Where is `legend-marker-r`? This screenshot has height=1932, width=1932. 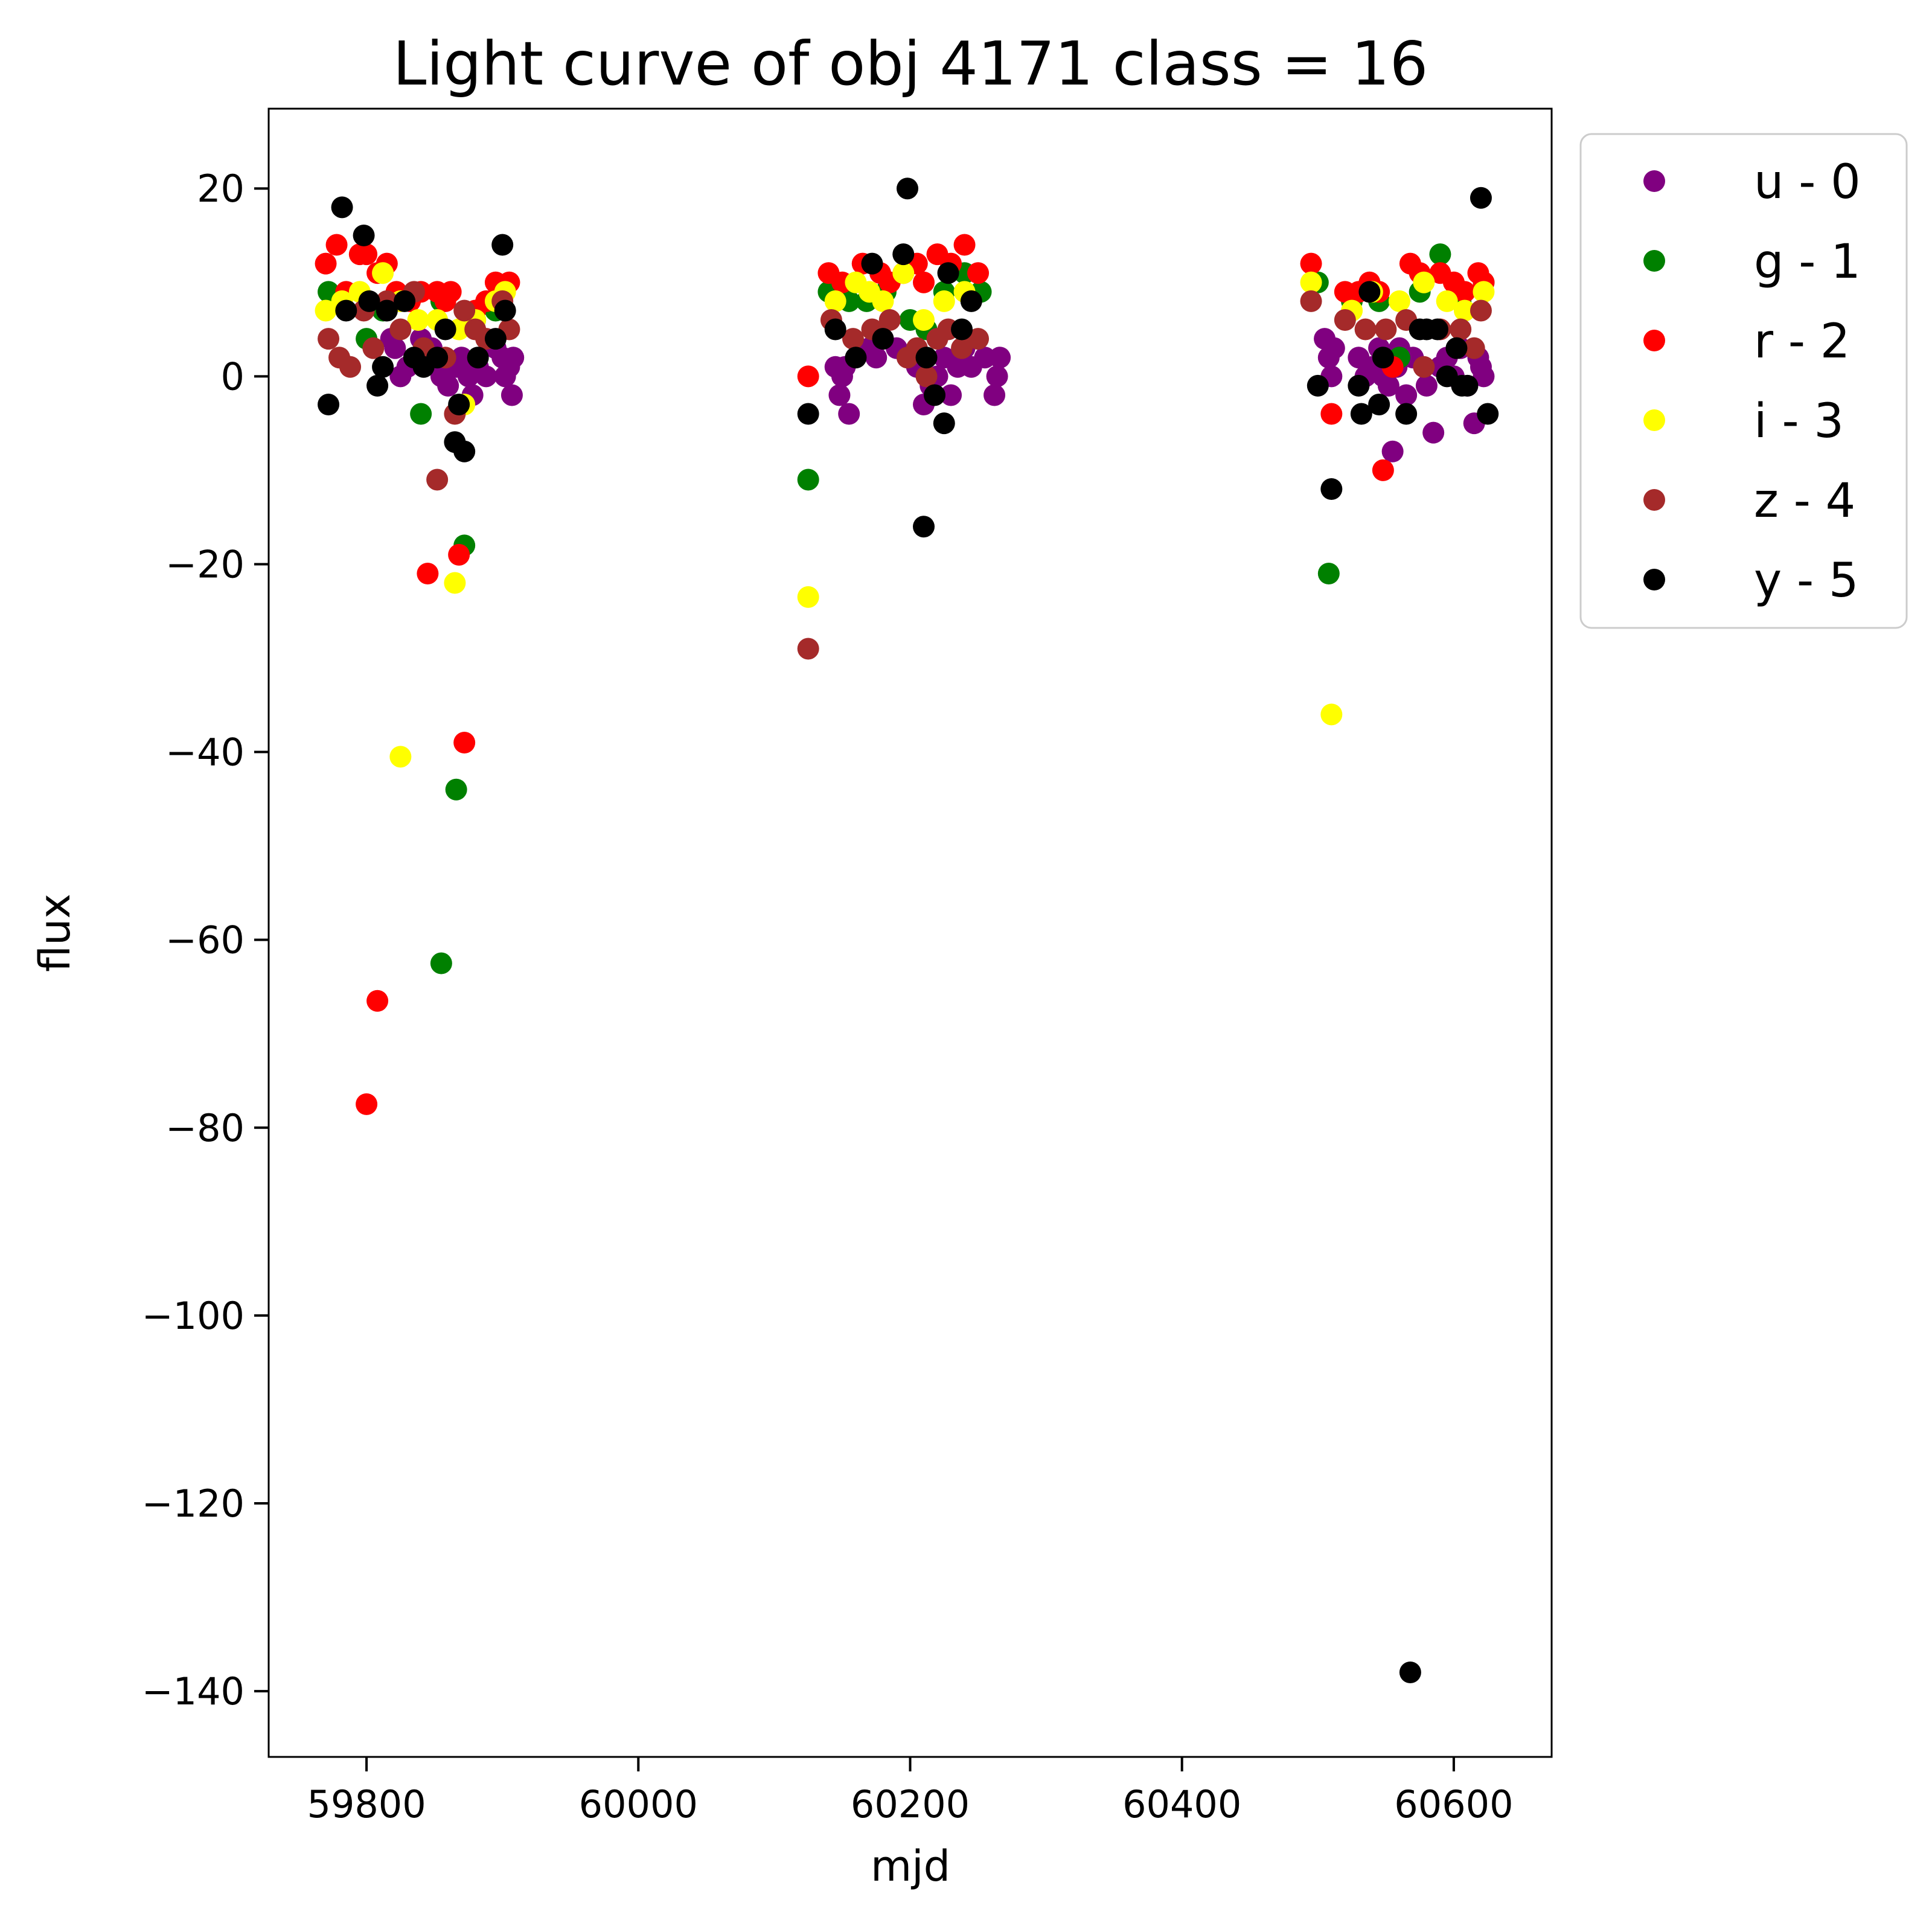 legend-marker-r is located at coordinates (1654, 341).